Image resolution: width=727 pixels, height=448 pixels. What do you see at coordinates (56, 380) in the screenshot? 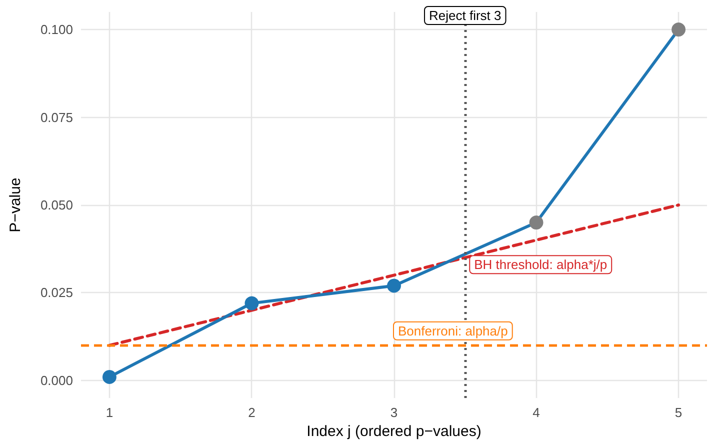
I see `y-tick-label: 0.000` at bounding box center [56, 380].